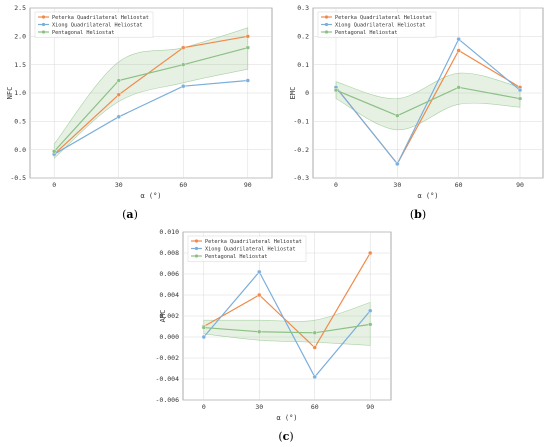 The height and width of the screenshot is (447, 550). What do you see at coordinates (301, 122) in the screenshot?
I see `y-tick-label: -0.1` at bounding box center [301, 122].